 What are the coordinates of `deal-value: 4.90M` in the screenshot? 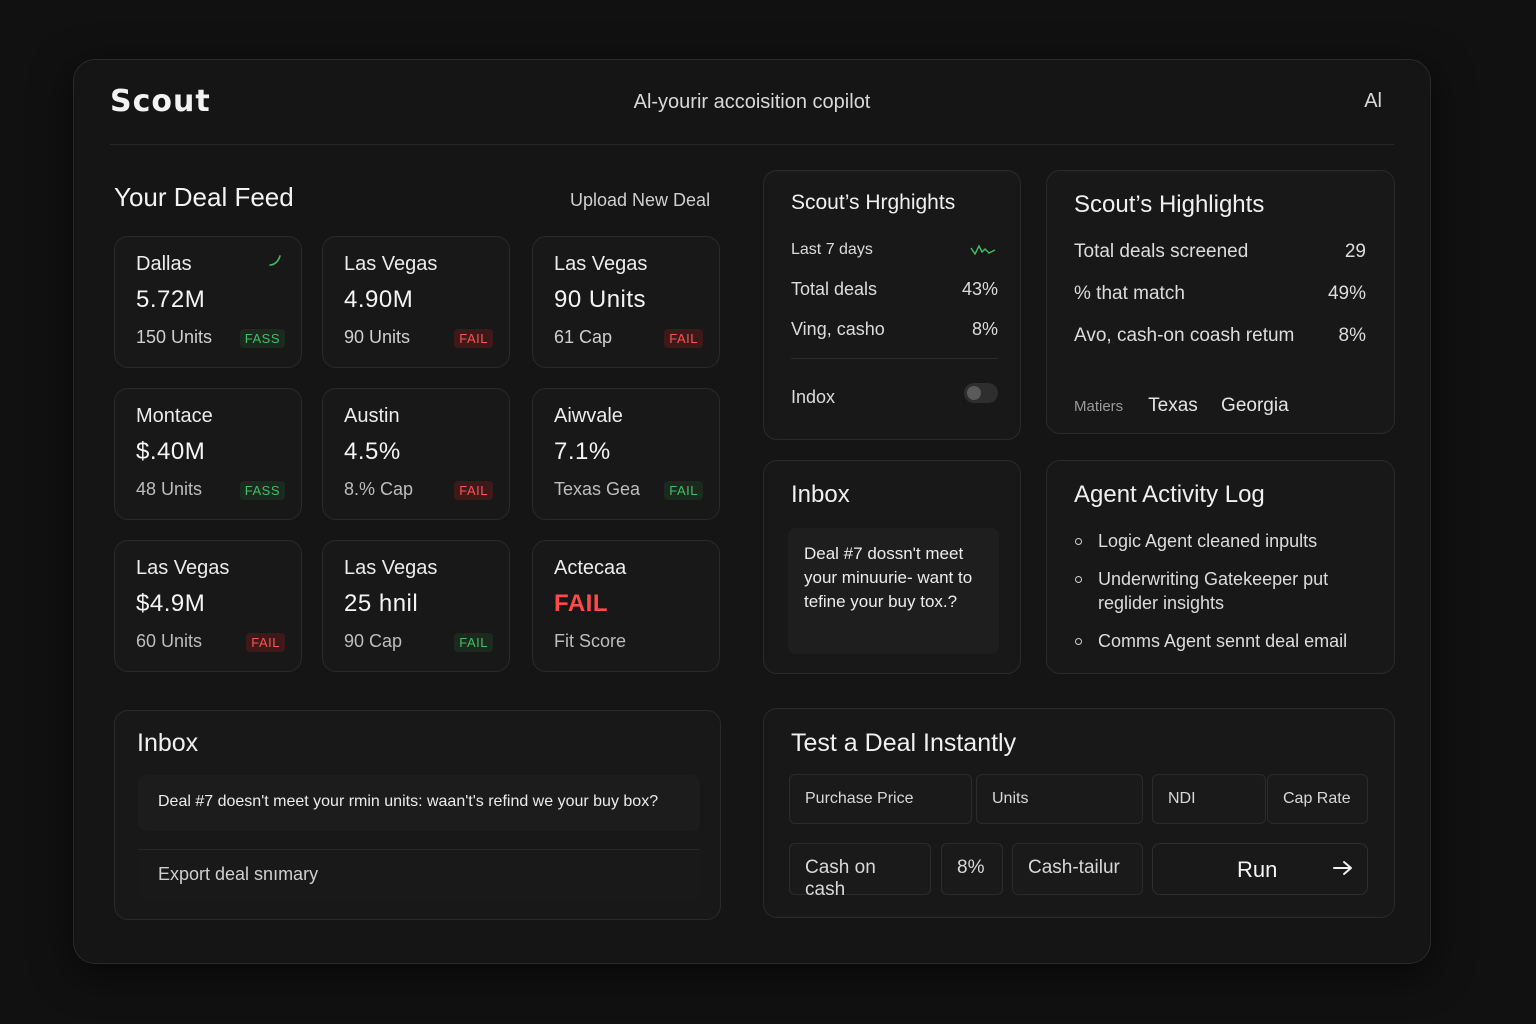 It's located at (379, 299).